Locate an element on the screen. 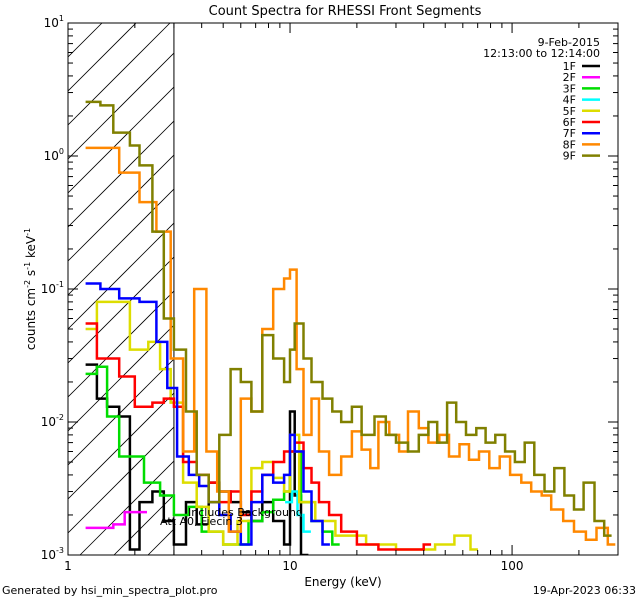  y-axis-label: counts cm-2 s-1 keV-1 is located at coordinates (30, 289).